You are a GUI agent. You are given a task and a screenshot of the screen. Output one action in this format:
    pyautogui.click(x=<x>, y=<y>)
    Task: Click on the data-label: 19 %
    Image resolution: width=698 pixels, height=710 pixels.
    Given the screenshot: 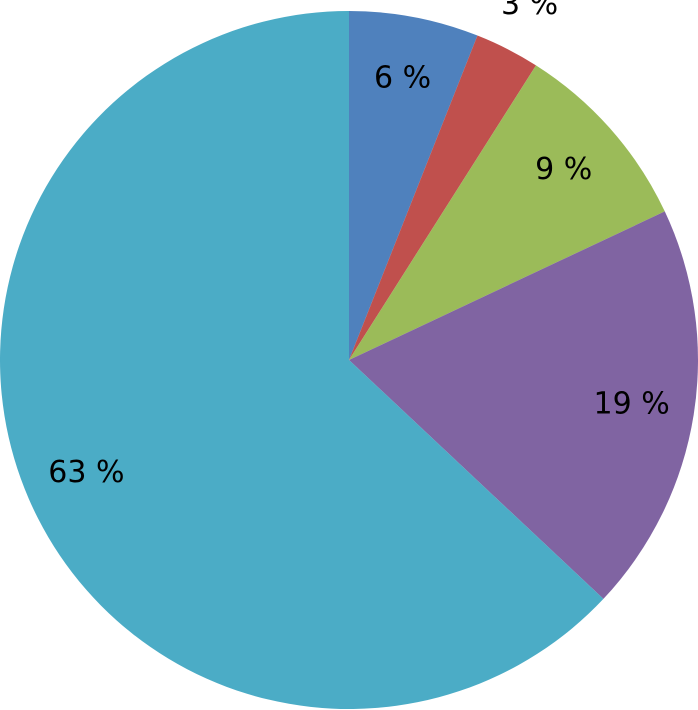 What is the action you would take?
    pyautogui.click(x=632, y=403)
    